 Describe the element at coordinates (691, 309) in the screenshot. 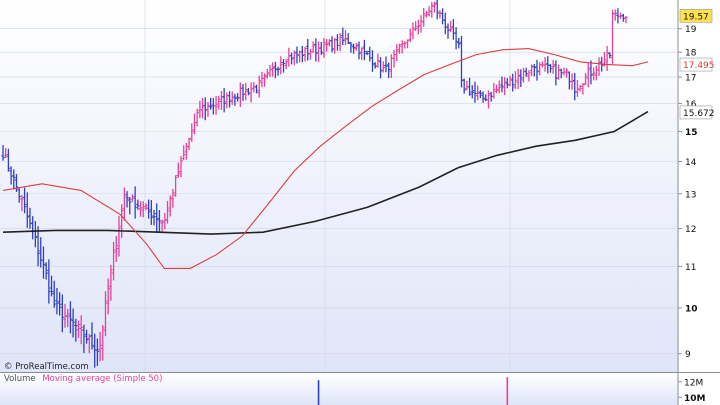

I see `y-tick-label: 10` at that location.